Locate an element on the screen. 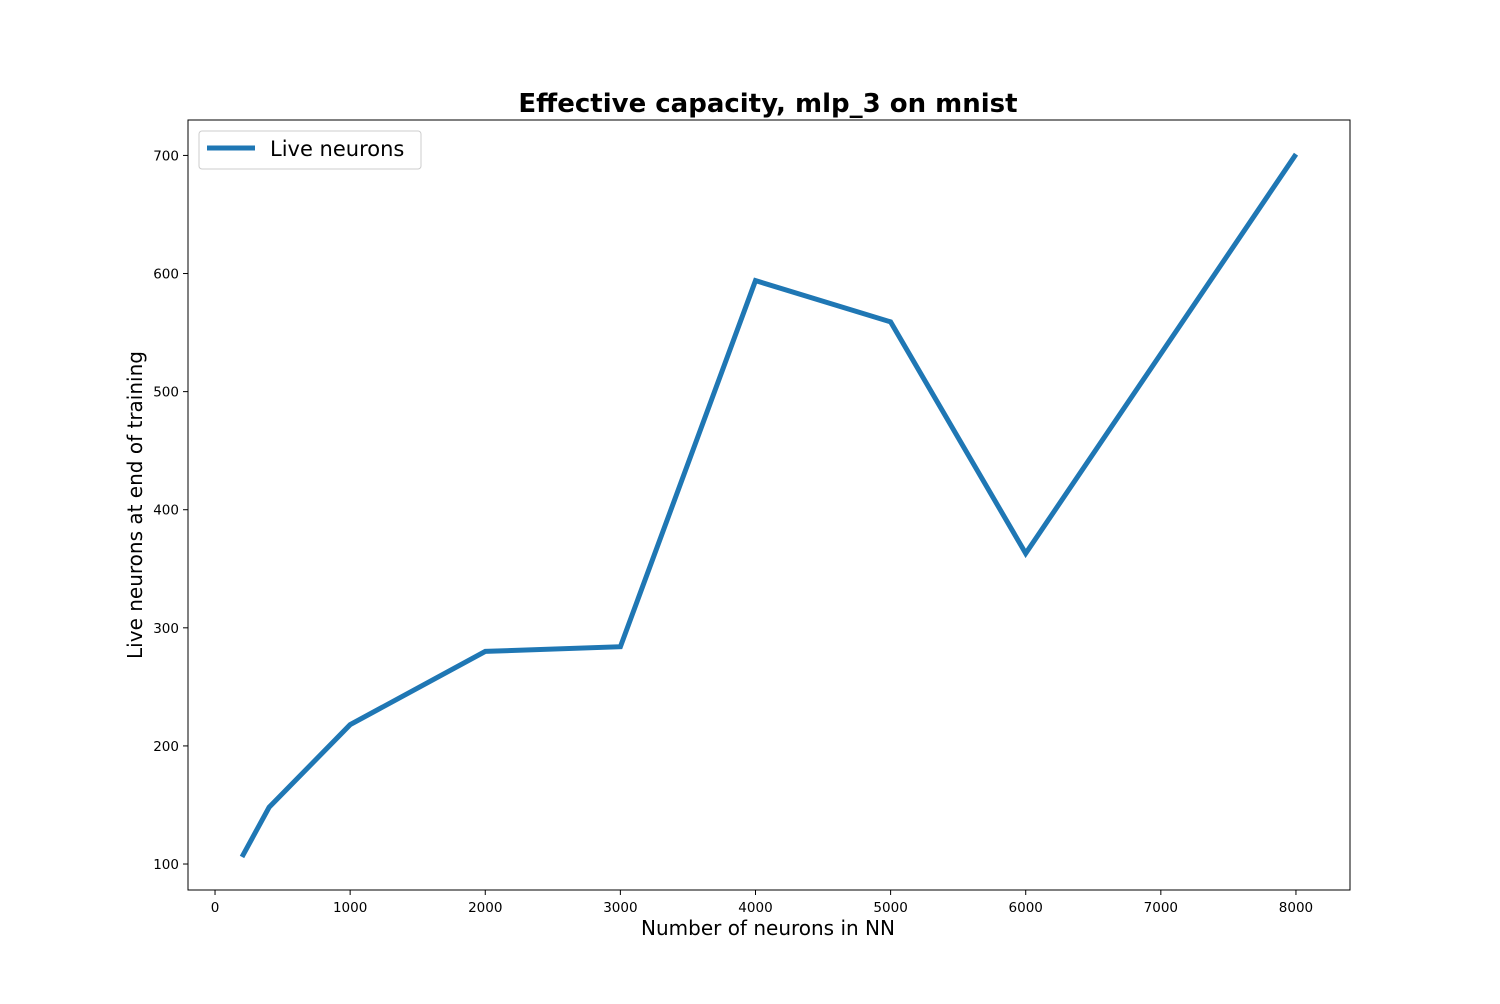 Image resolution: width=1500 pixels, height=1004 pixels. y-tick-label: 400 is located at coordinates (166, 511).